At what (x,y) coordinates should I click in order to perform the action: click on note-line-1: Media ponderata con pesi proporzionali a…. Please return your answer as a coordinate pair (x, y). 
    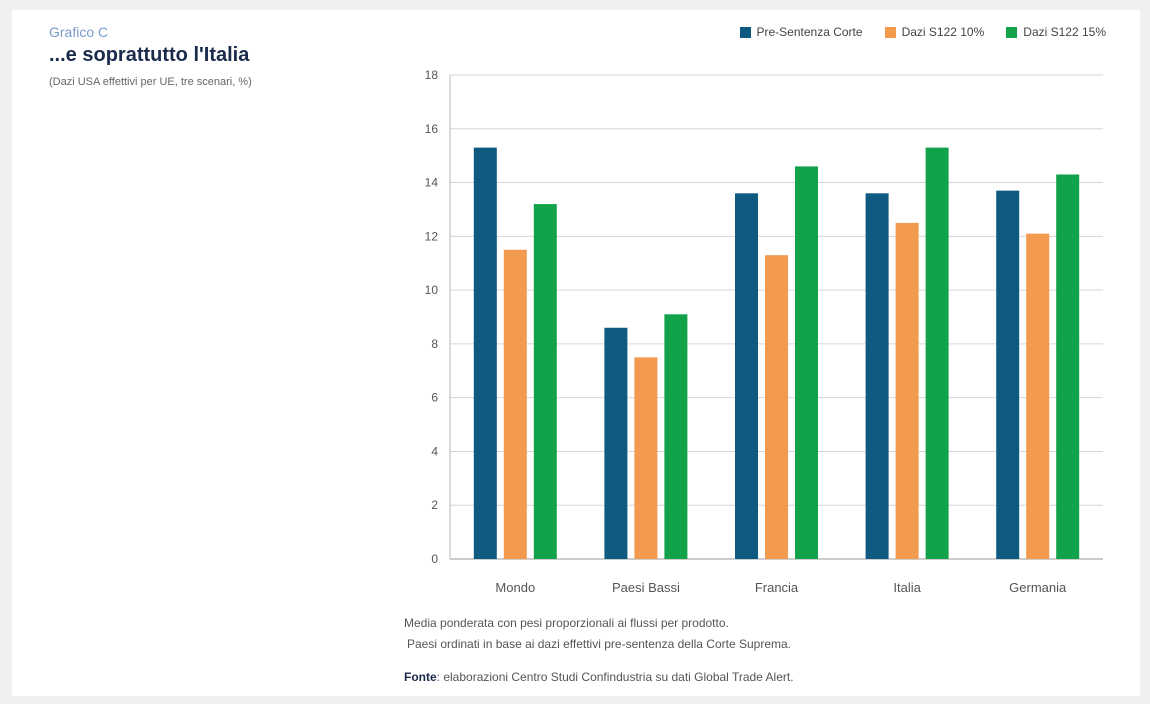
    Looking at the image, I should click on (566, 623).